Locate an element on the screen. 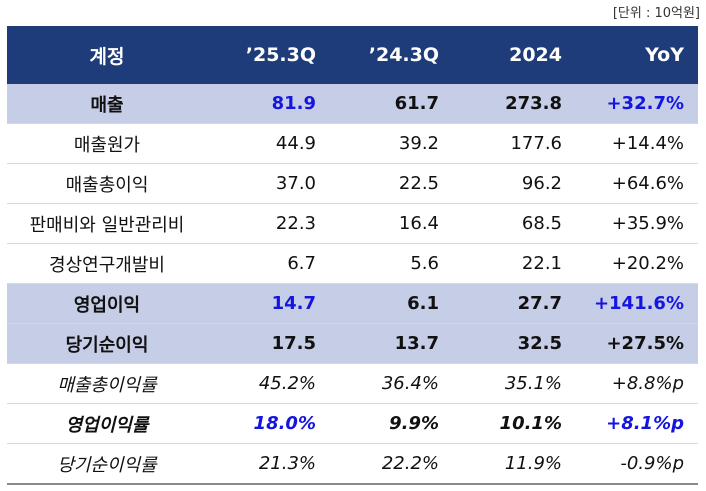 This screenshot has width=706, height=491. account-label: 경상연구개발비 is located at coordinates (107, 263).